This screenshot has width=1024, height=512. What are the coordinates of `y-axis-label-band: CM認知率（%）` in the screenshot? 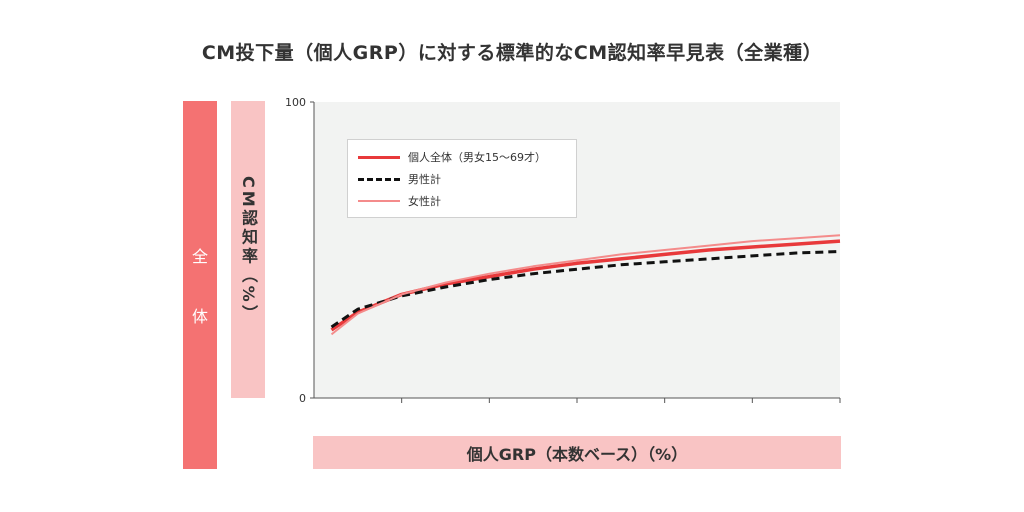 It's located at (248, 249).